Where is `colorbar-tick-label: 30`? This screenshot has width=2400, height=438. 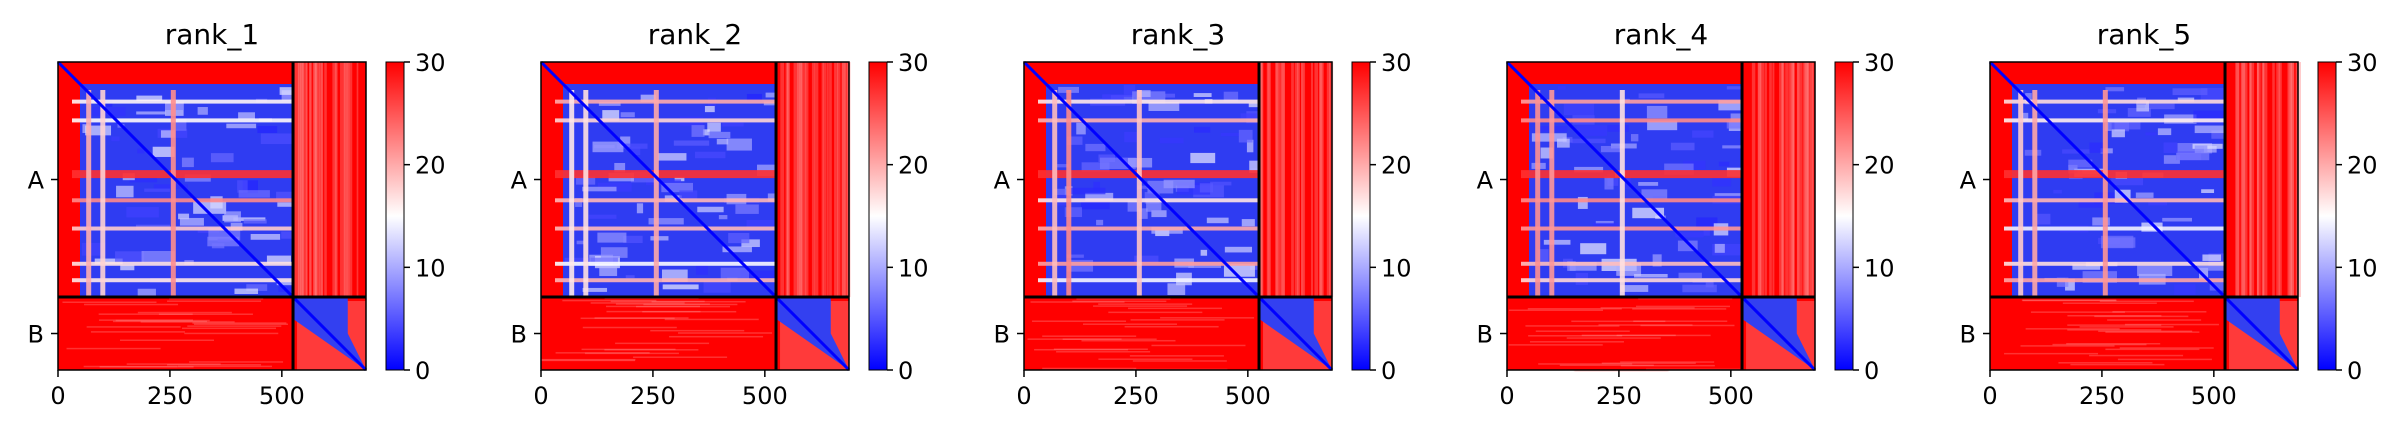 colorbar-tick-label: 30 is located at coordinates (913, 63).